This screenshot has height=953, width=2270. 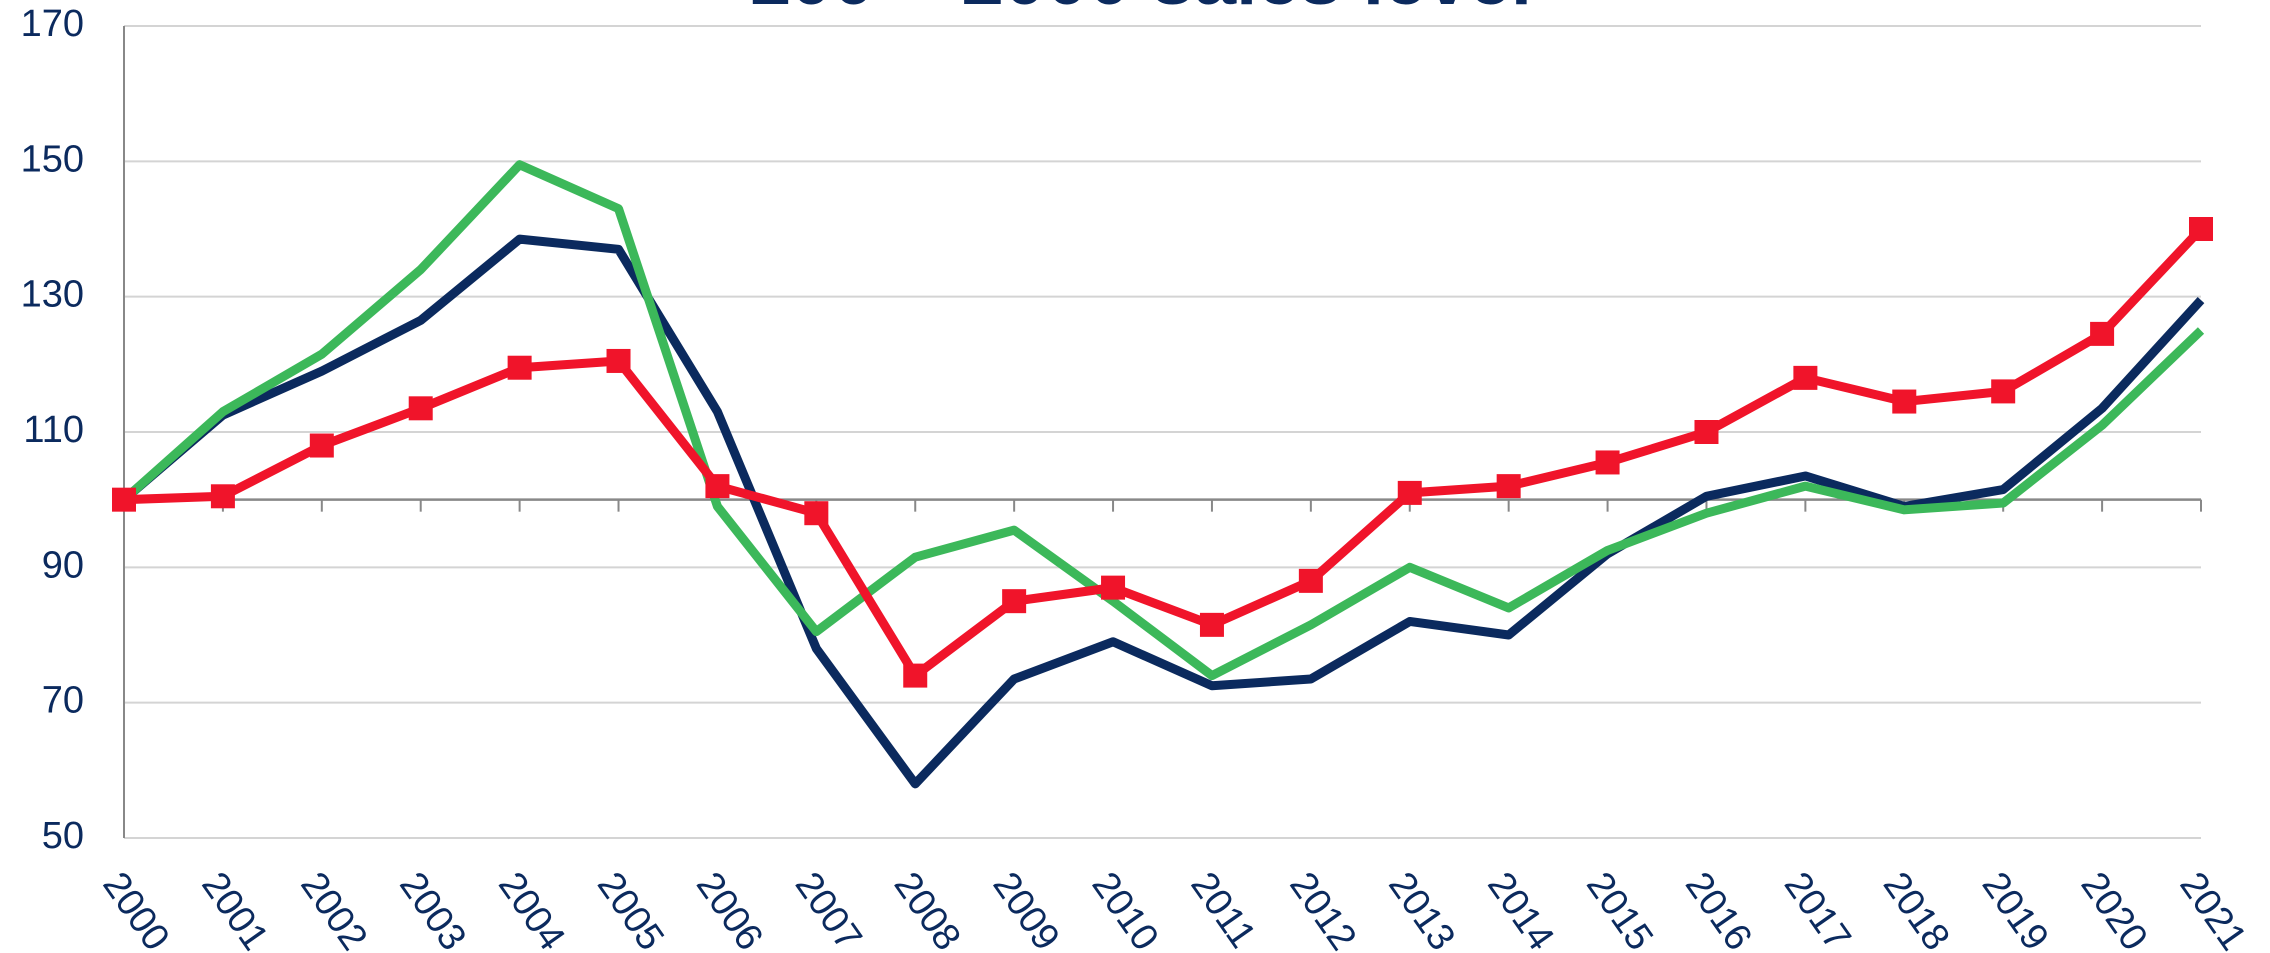 I want to click on x-tick-label: 2010, so click(x=1124, y=909).